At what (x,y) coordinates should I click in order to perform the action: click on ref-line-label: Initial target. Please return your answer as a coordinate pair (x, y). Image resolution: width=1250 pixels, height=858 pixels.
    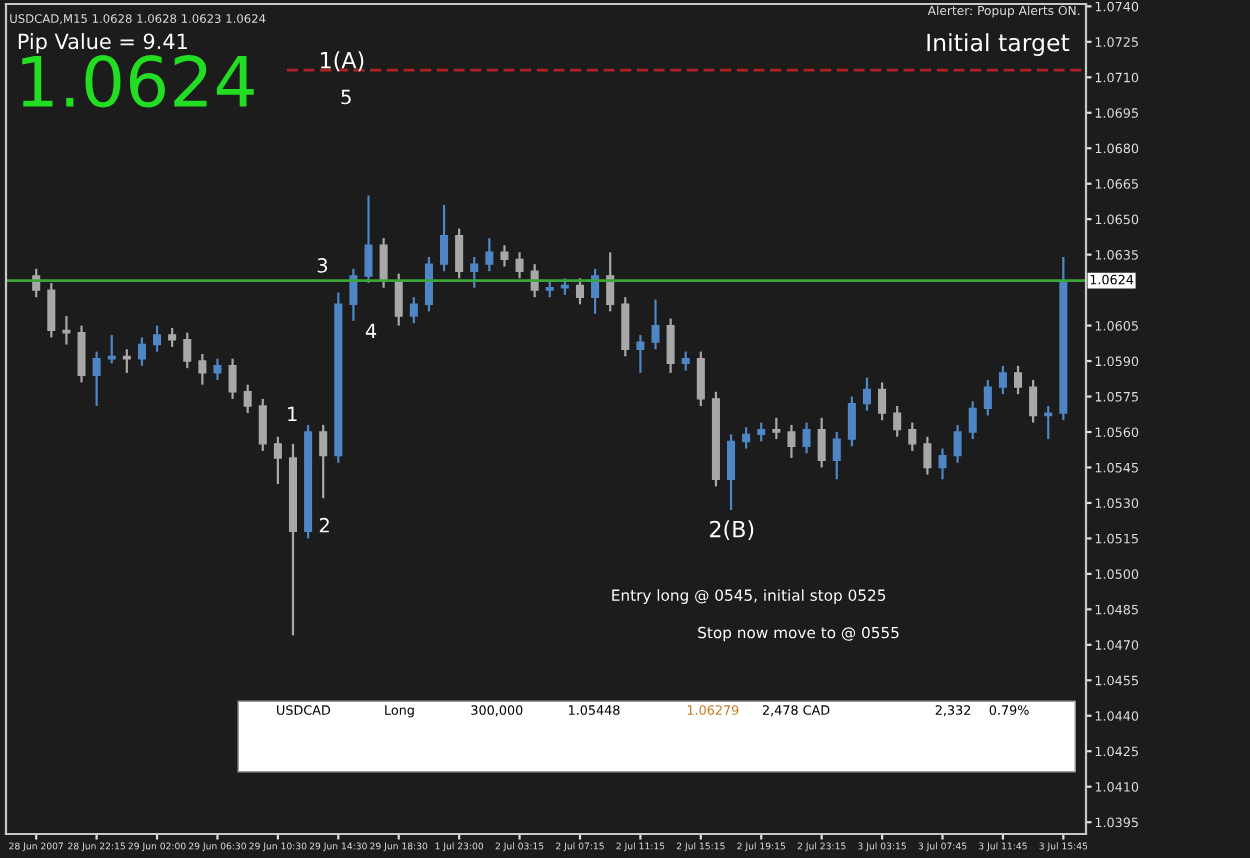
    Looking at the image, I should click on (998, 45).